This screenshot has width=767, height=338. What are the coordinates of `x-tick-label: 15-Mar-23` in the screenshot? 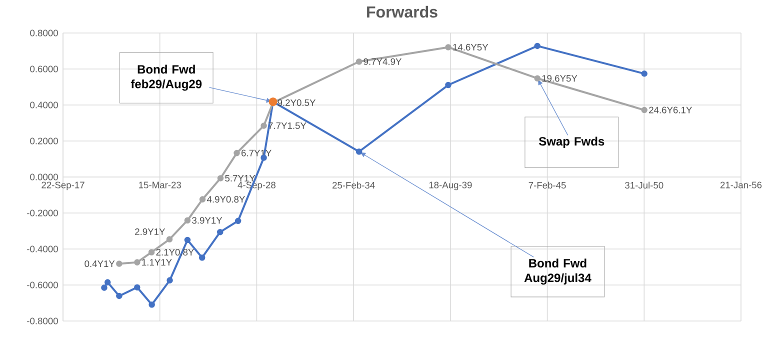 It's located at (160, 185).